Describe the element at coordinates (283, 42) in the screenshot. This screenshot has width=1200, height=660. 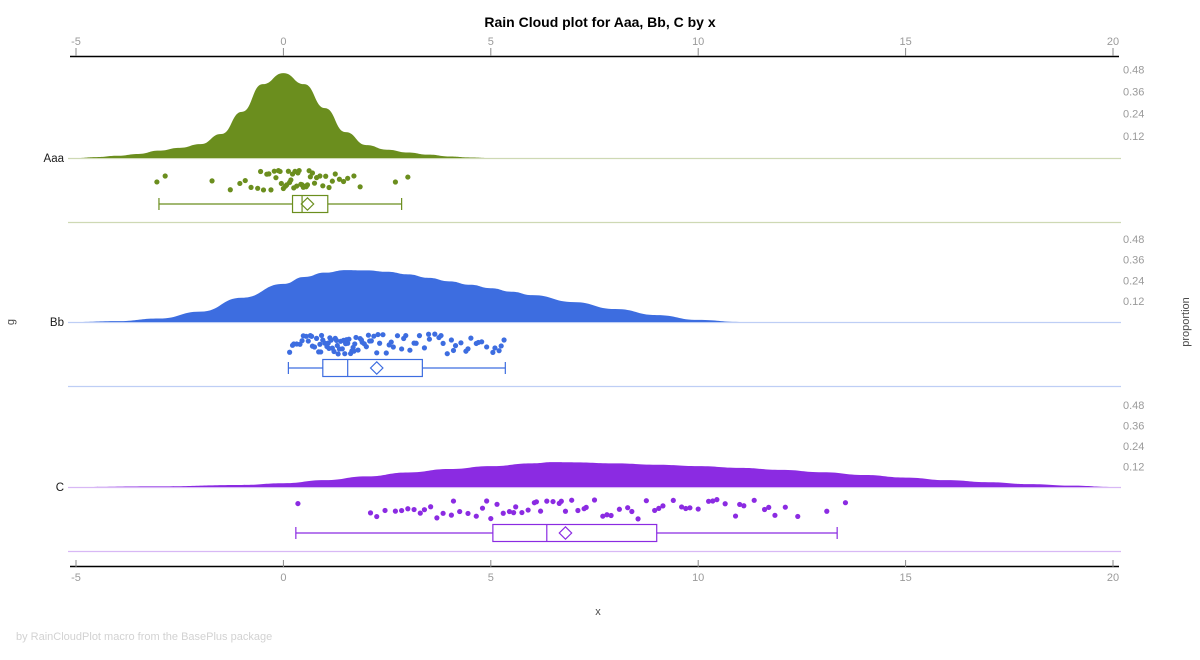
I see `top-axis-tick-label: 0` at that location.